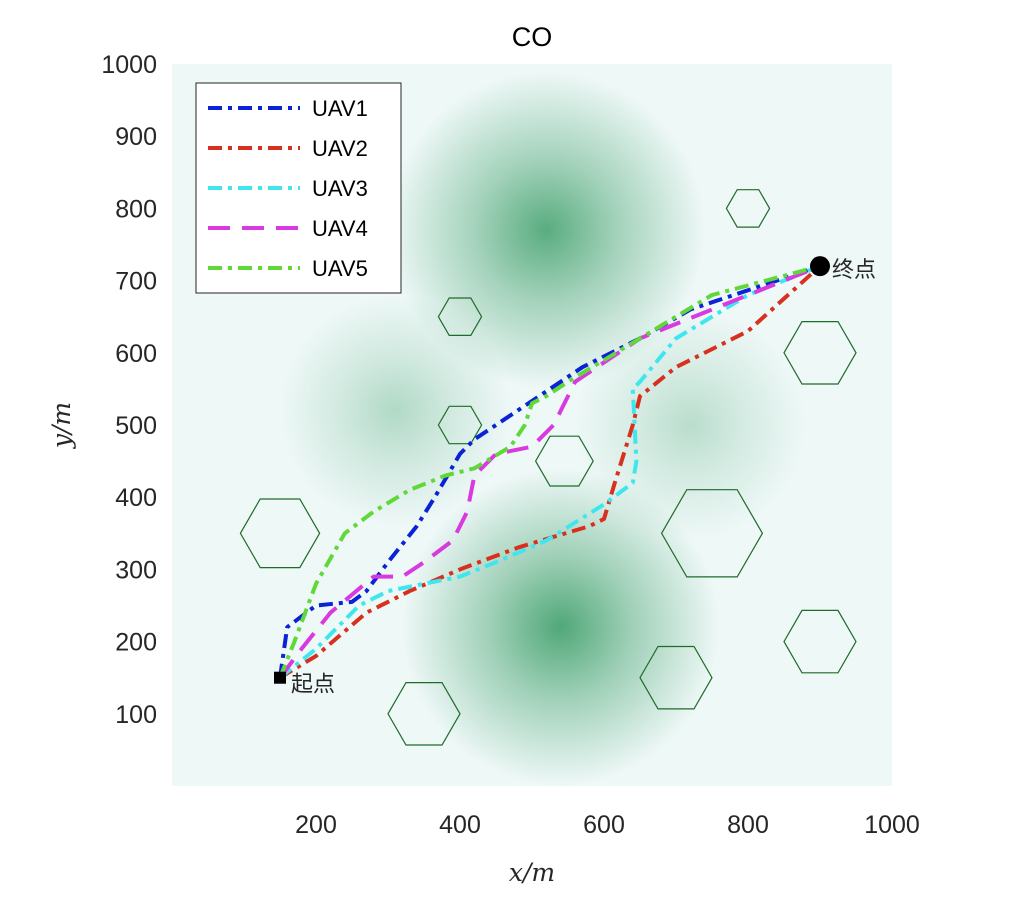  What do you see at coordinates (532, 872) in the screenshot?
I see `x-axis-label: x/m` at bounding box center [532, 872].